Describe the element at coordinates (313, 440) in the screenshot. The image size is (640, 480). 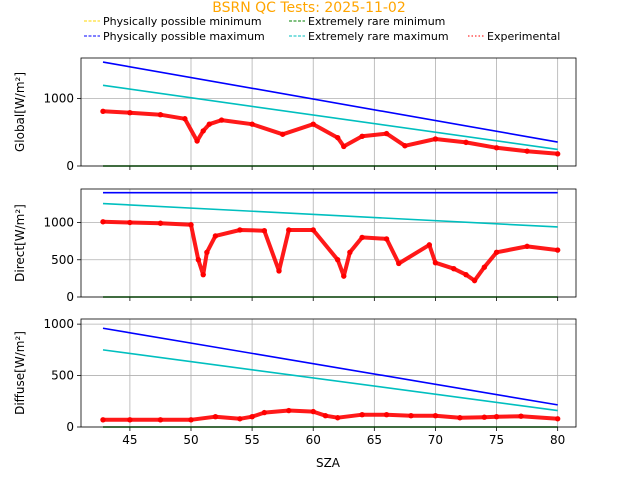
I see `x-tick-label: 60` at that location.